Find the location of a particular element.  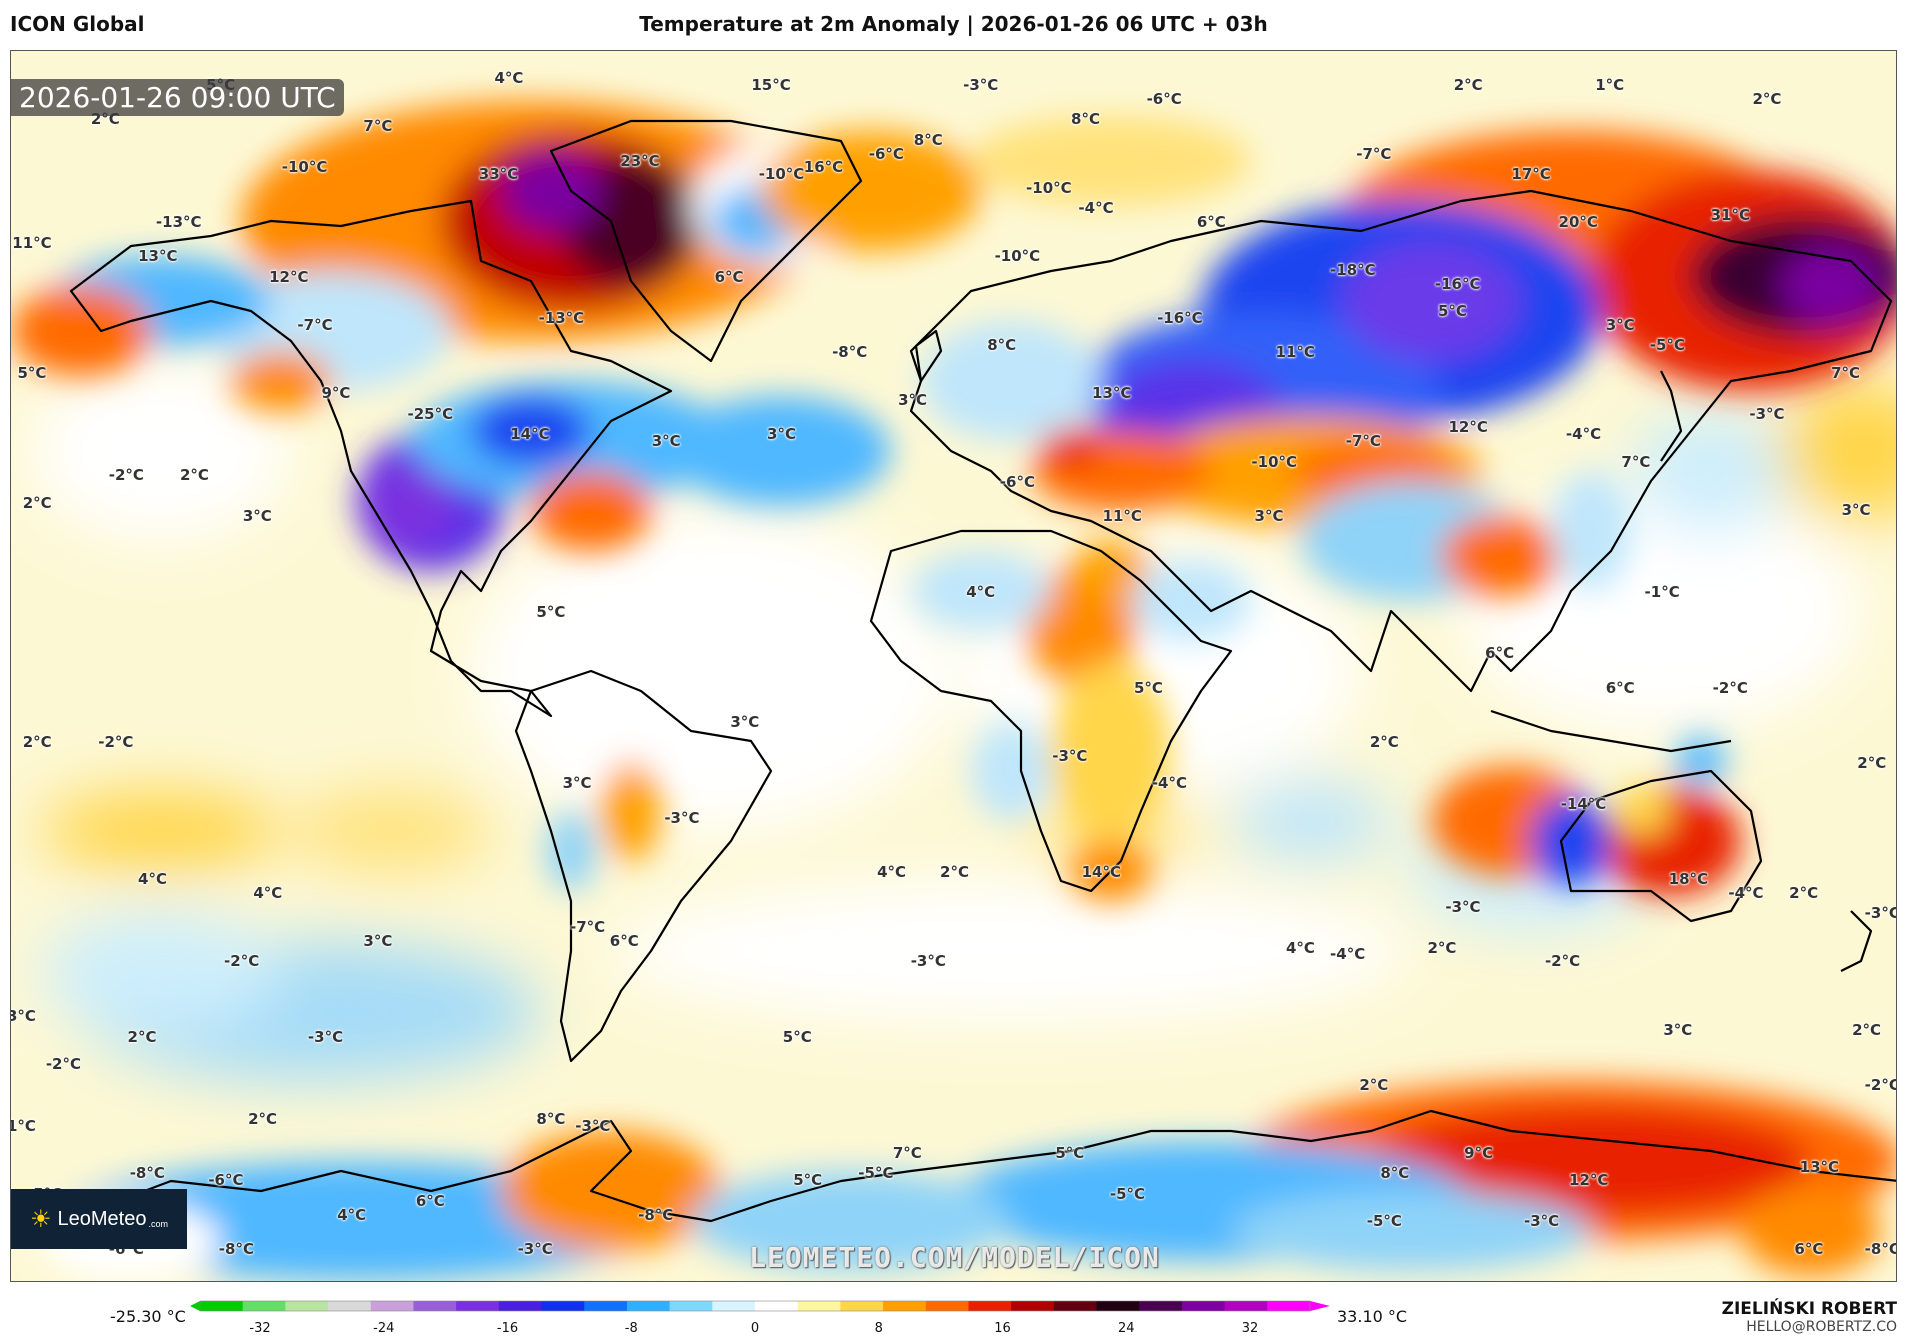

temperature-label: 18°C is located at coordinates (1688, 879).